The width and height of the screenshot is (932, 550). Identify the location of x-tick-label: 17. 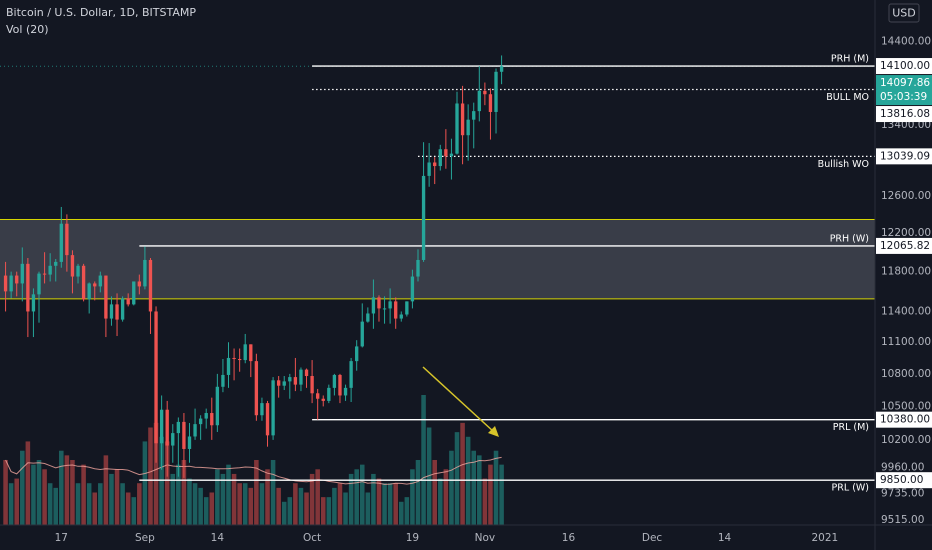
(61, 538).